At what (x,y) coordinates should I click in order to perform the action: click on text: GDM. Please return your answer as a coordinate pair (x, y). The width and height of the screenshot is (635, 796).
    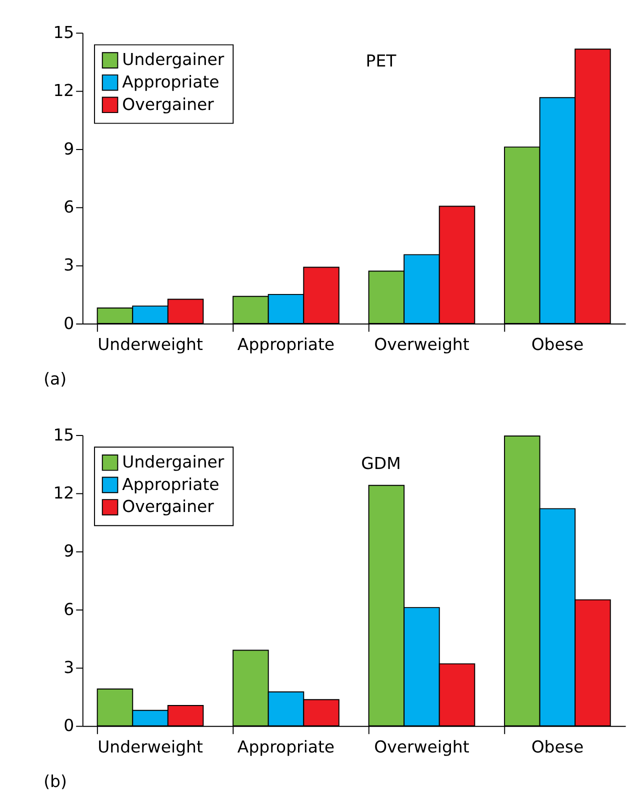
    Looking at the image, I should click on (381, 463).